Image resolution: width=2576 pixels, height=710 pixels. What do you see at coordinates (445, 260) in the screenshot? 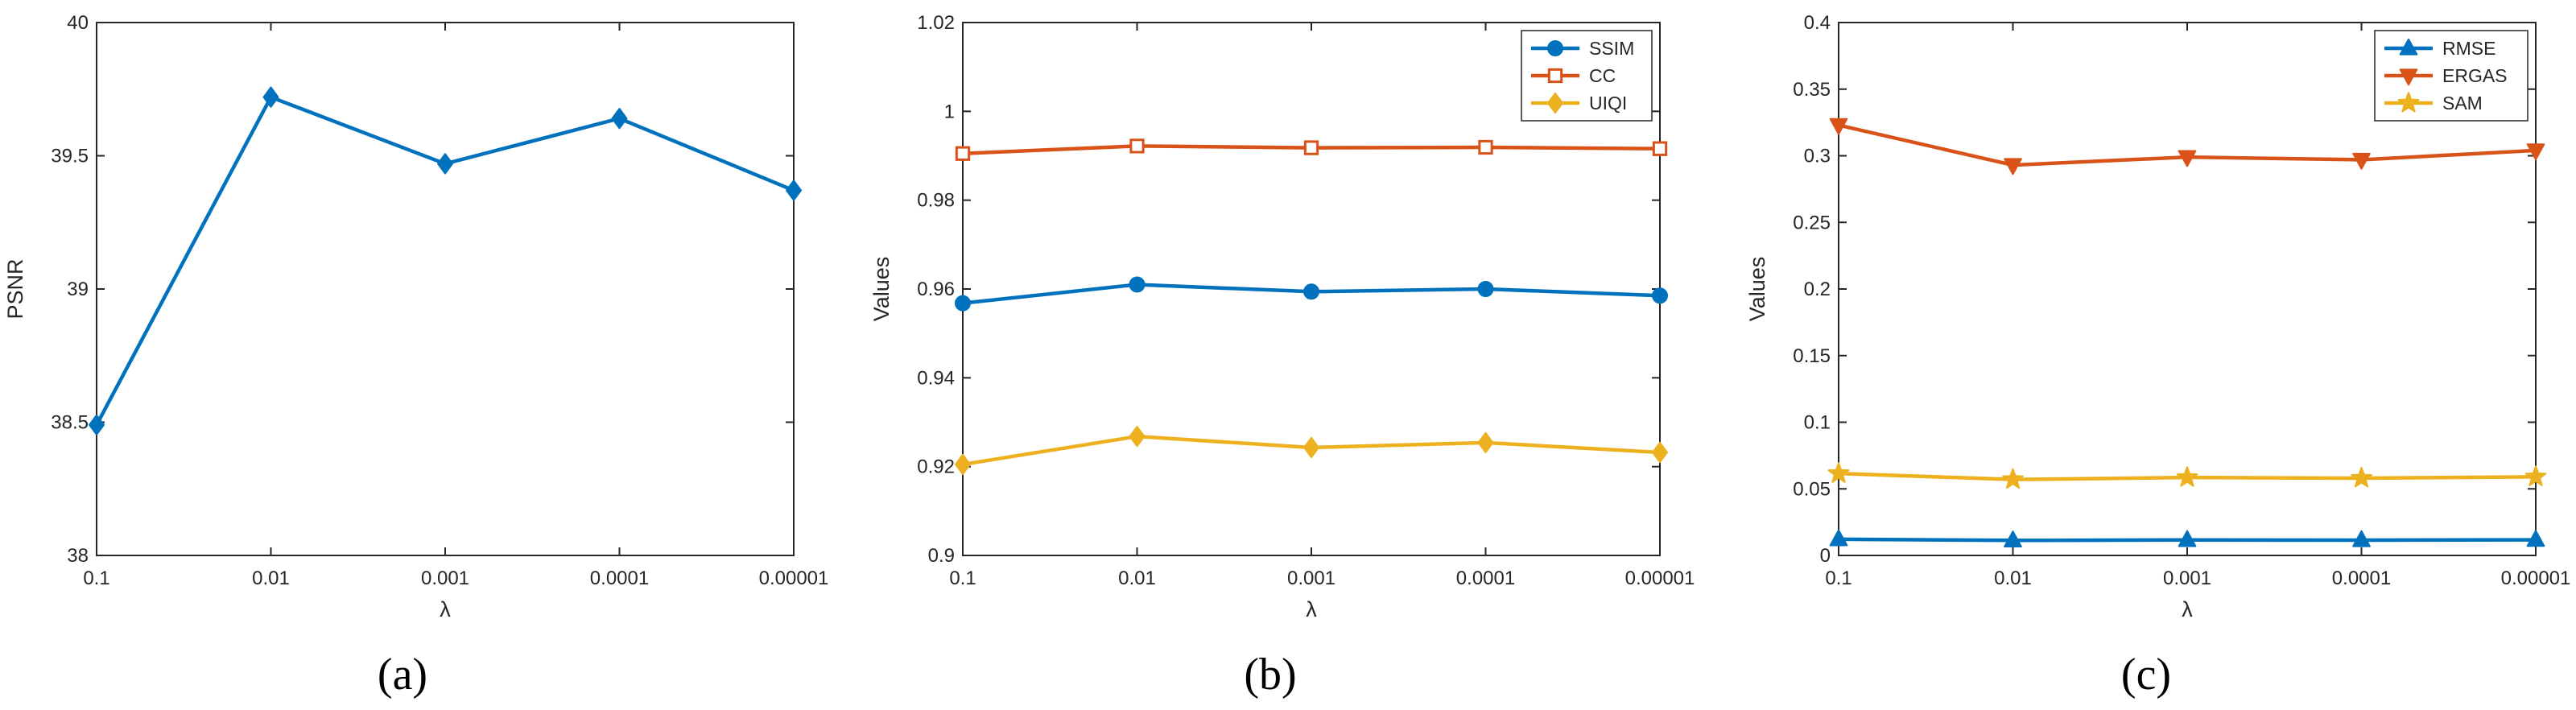
I see `series-psnr` at bounding box center [445, 260].